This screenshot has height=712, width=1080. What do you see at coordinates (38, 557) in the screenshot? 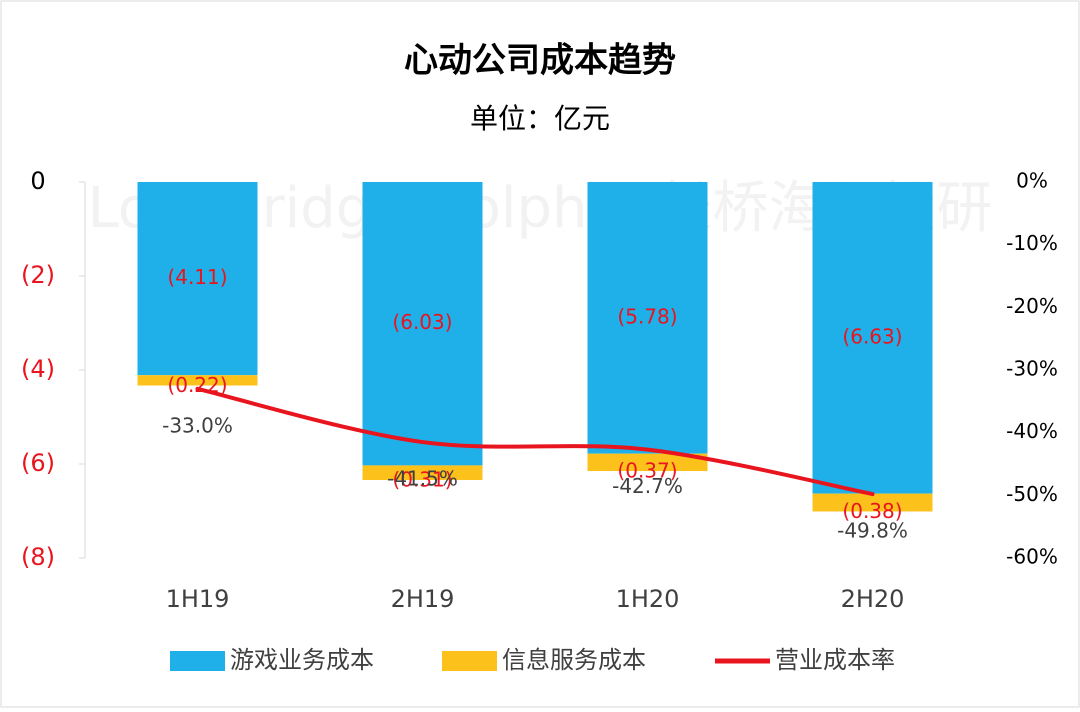
I see `y-tick-label: (8)` at bounding box center [38, 557].